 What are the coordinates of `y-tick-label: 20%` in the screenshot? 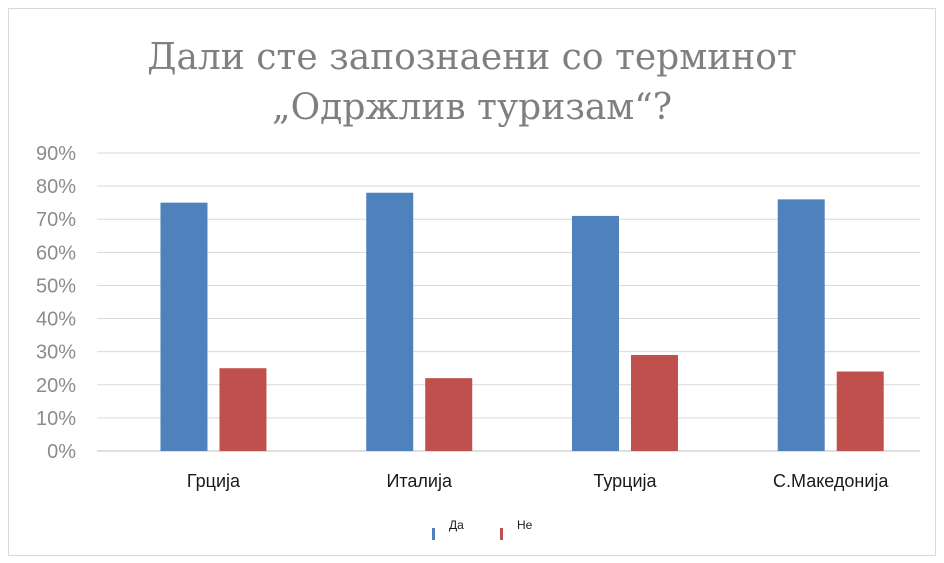 It's located at (56, 386).